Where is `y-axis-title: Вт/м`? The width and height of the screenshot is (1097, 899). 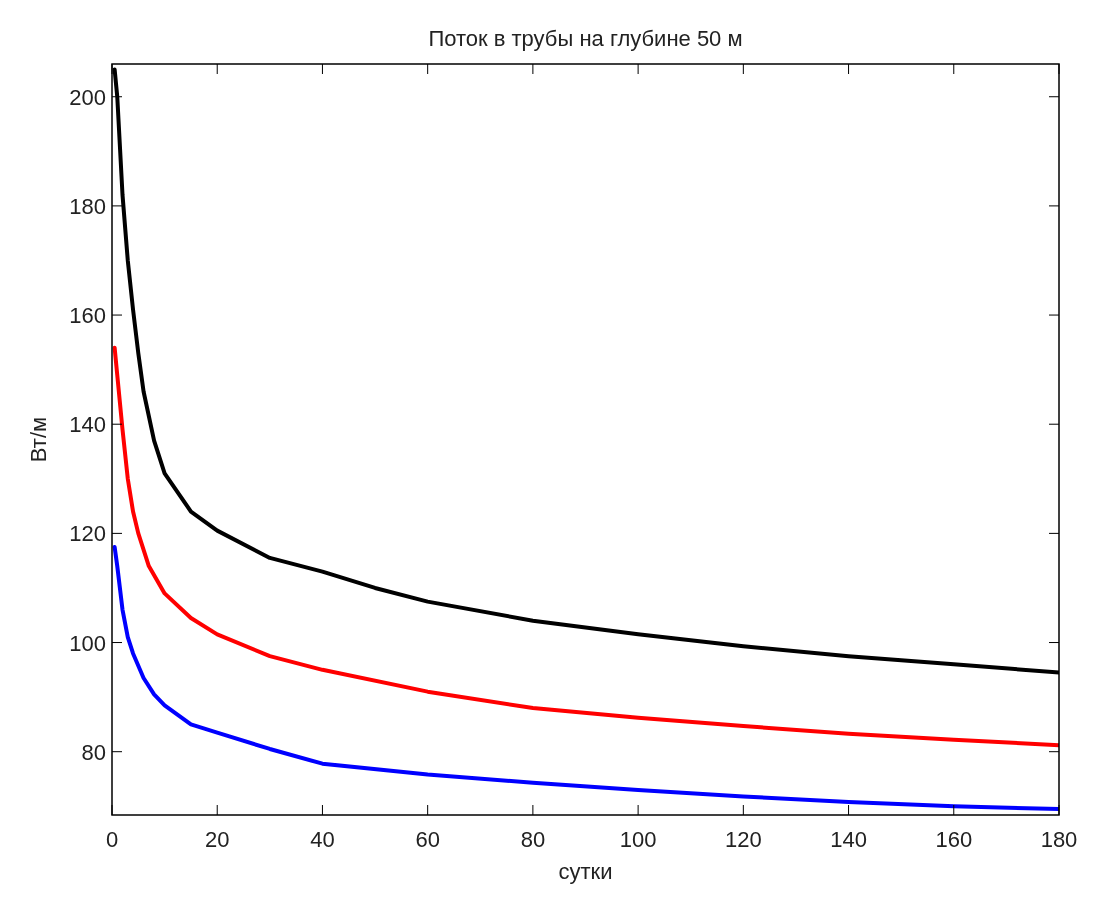 y-axis-title: Вт/м is located at coordinates (38, 439).